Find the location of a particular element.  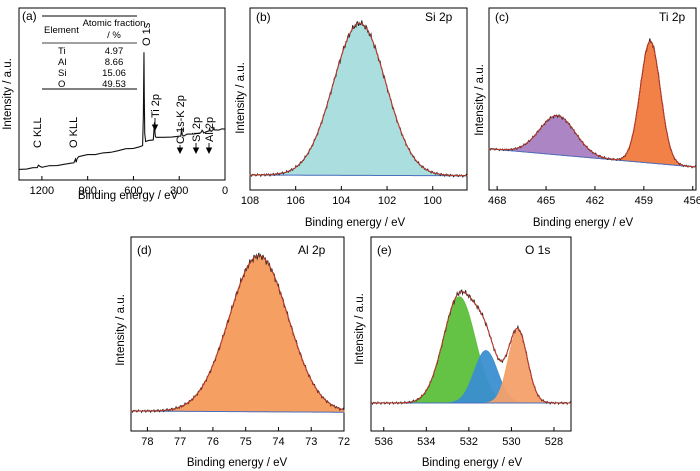

panel-d-xticks: 78 77 76 75 74 73 72 is located at coordinates (245, 437).